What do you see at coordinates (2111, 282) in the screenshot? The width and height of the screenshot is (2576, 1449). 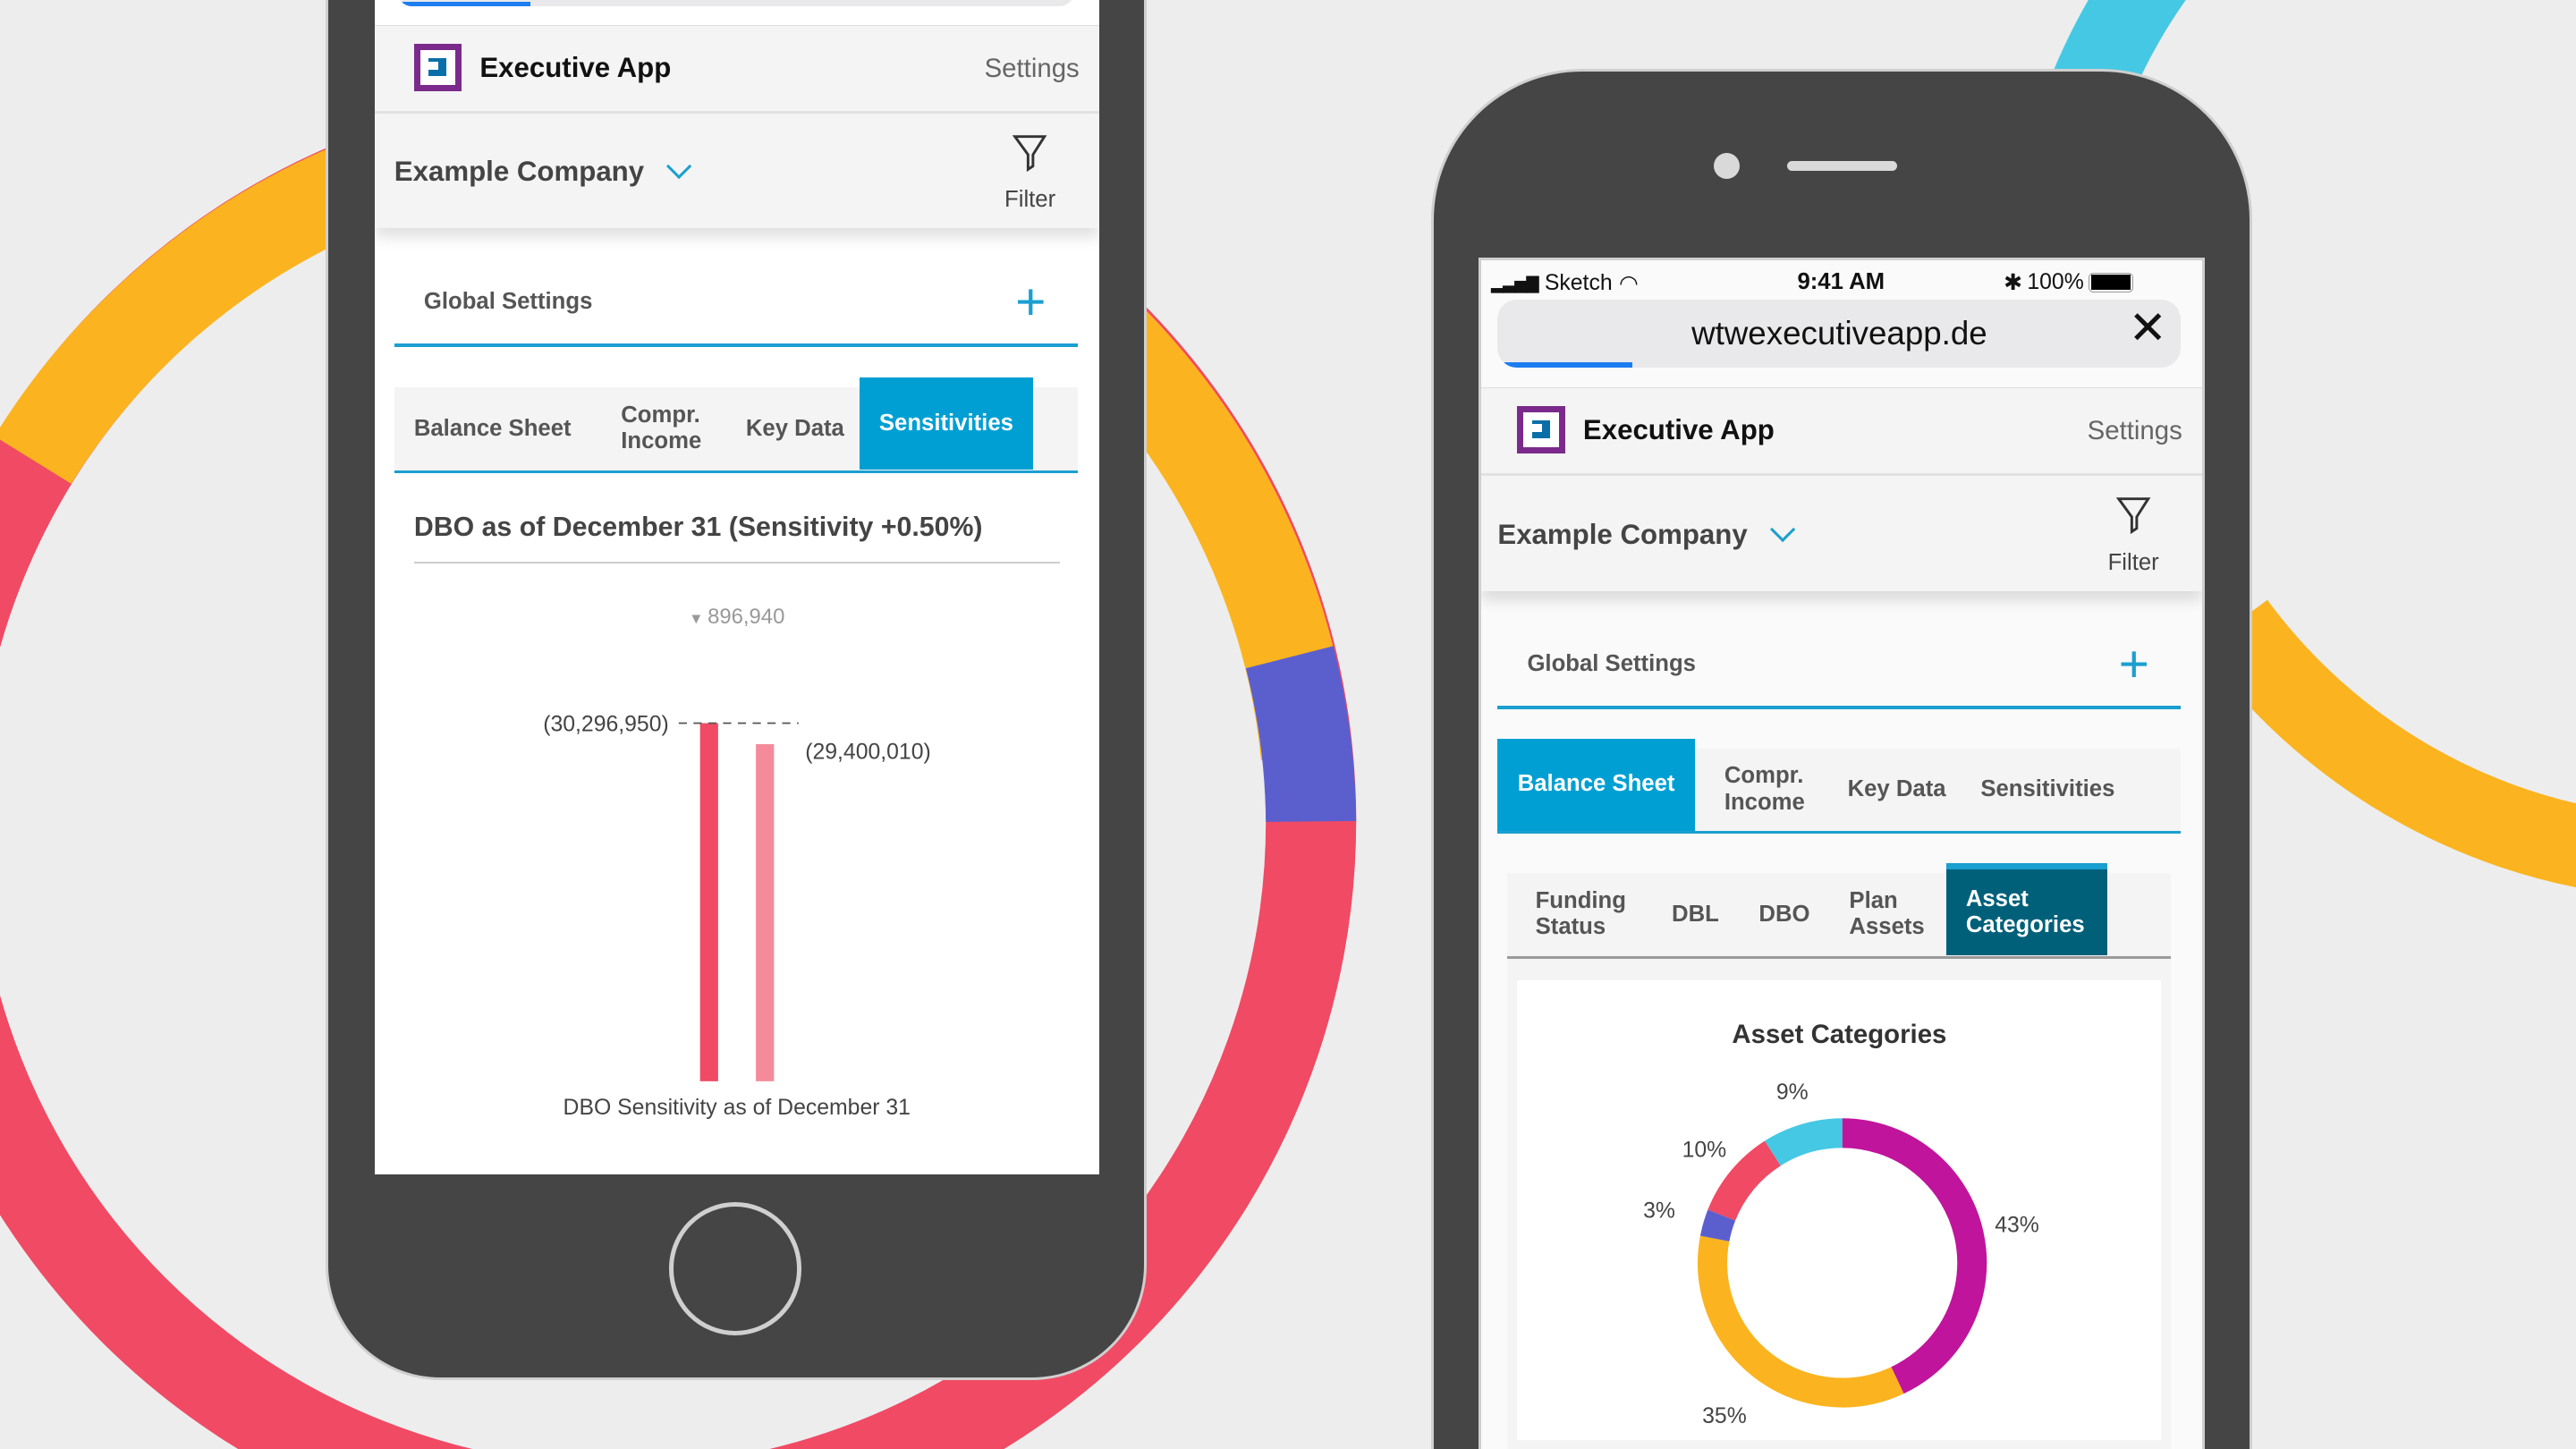 I see `battery-icon` at bounding box center [2111, 282].